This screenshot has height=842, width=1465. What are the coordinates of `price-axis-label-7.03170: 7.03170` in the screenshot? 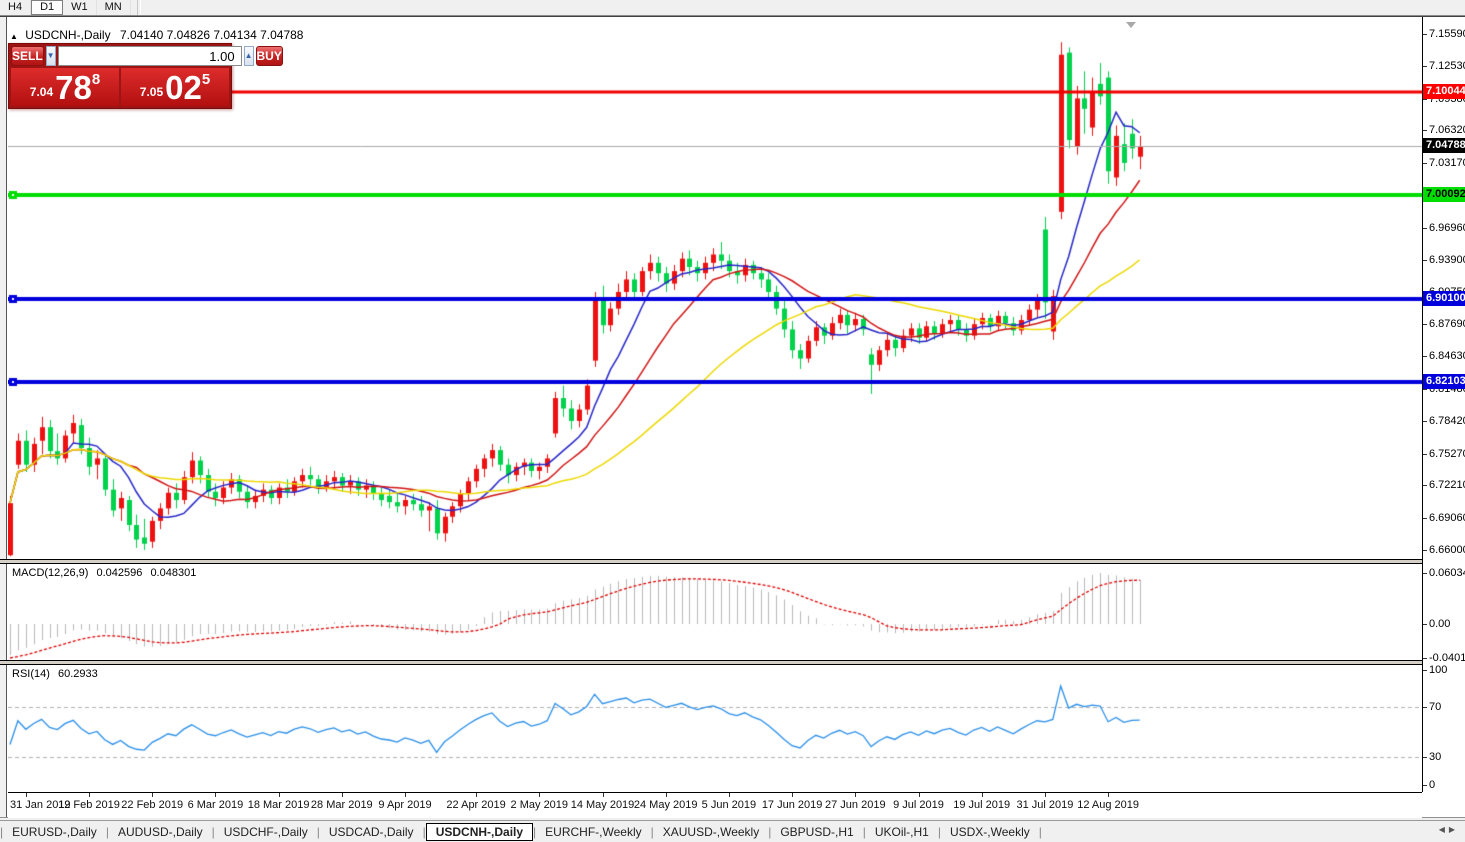 It's located at (1447, 163).